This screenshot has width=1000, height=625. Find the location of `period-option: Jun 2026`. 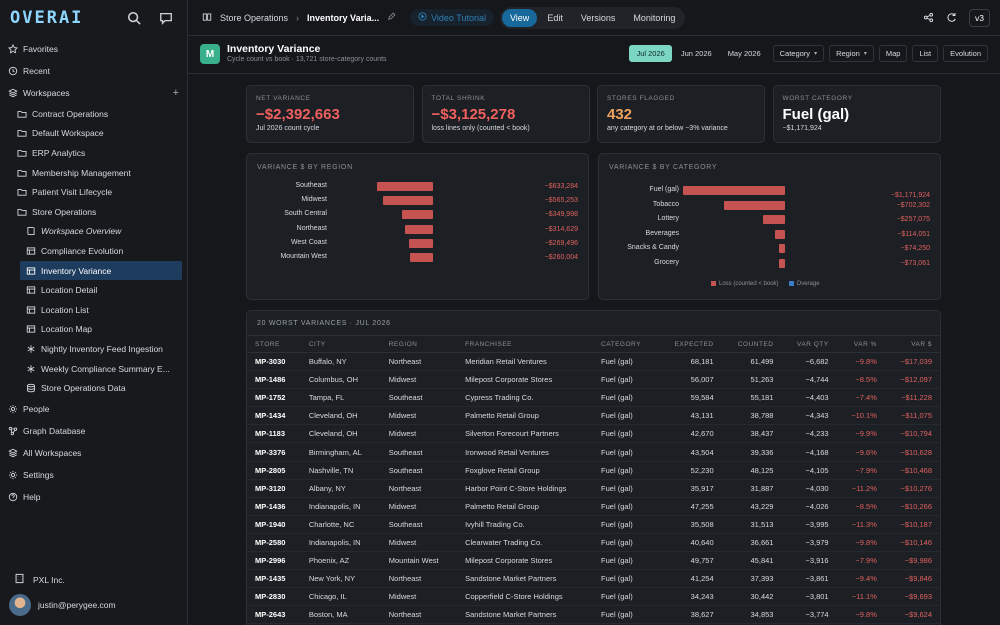

period-option: Jun 2026 is located at coordinates (696, 53).